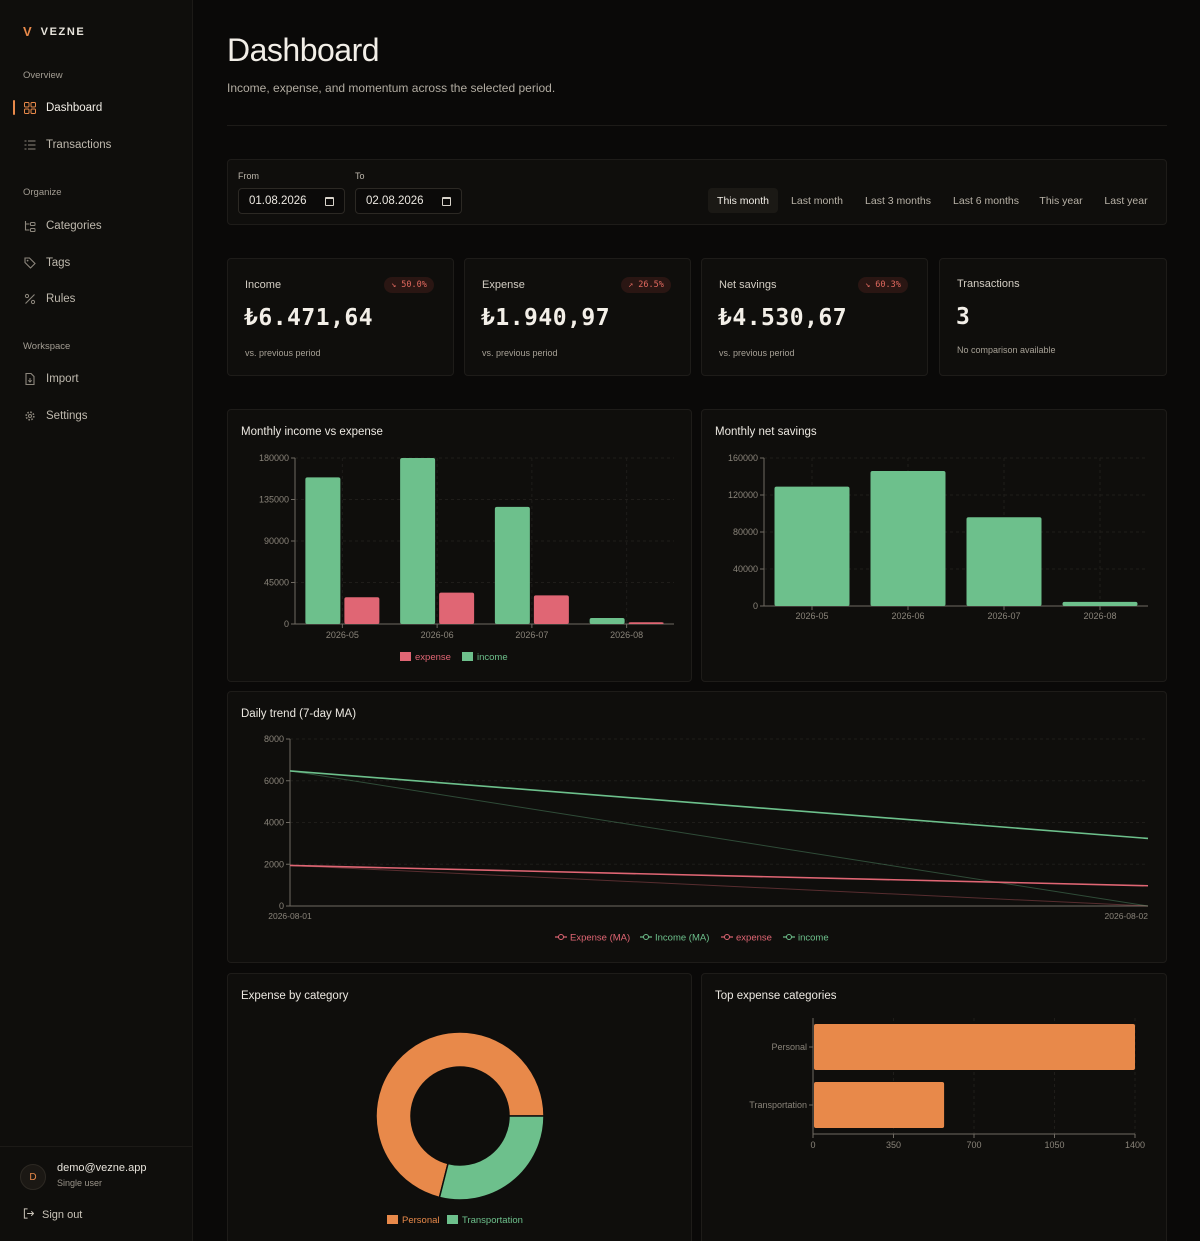  What do you see at coordinates (817, 200) in the screenshot?
I see `range-last-month-button: Last month` at bounding box center [817, 200].